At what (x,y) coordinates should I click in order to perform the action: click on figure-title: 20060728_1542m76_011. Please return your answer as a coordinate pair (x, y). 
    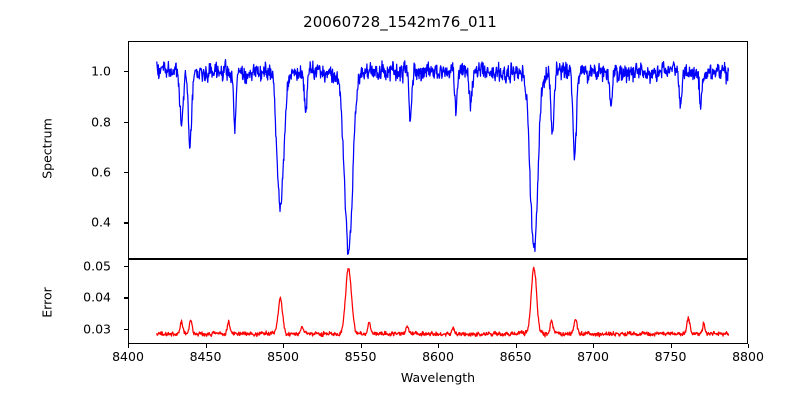
    Looking at the image, I should click on (400, 22).